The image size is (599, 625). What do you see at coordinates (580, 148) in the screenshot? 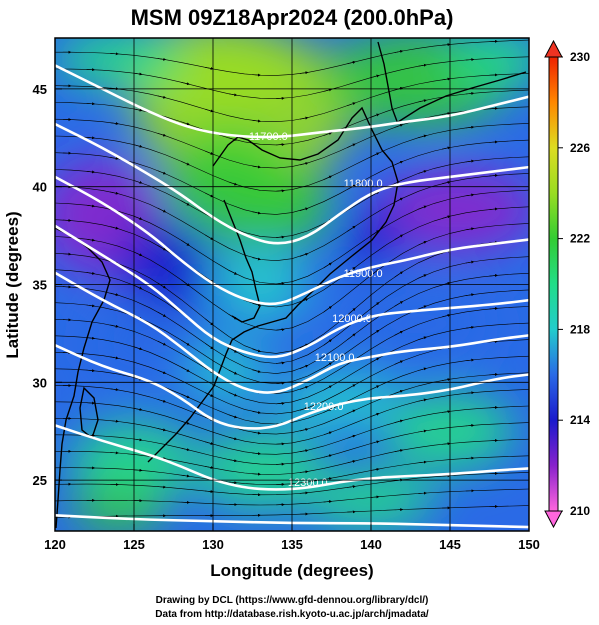
I see `colorbar-tick-label: 226` at bounding box center [580, 148].